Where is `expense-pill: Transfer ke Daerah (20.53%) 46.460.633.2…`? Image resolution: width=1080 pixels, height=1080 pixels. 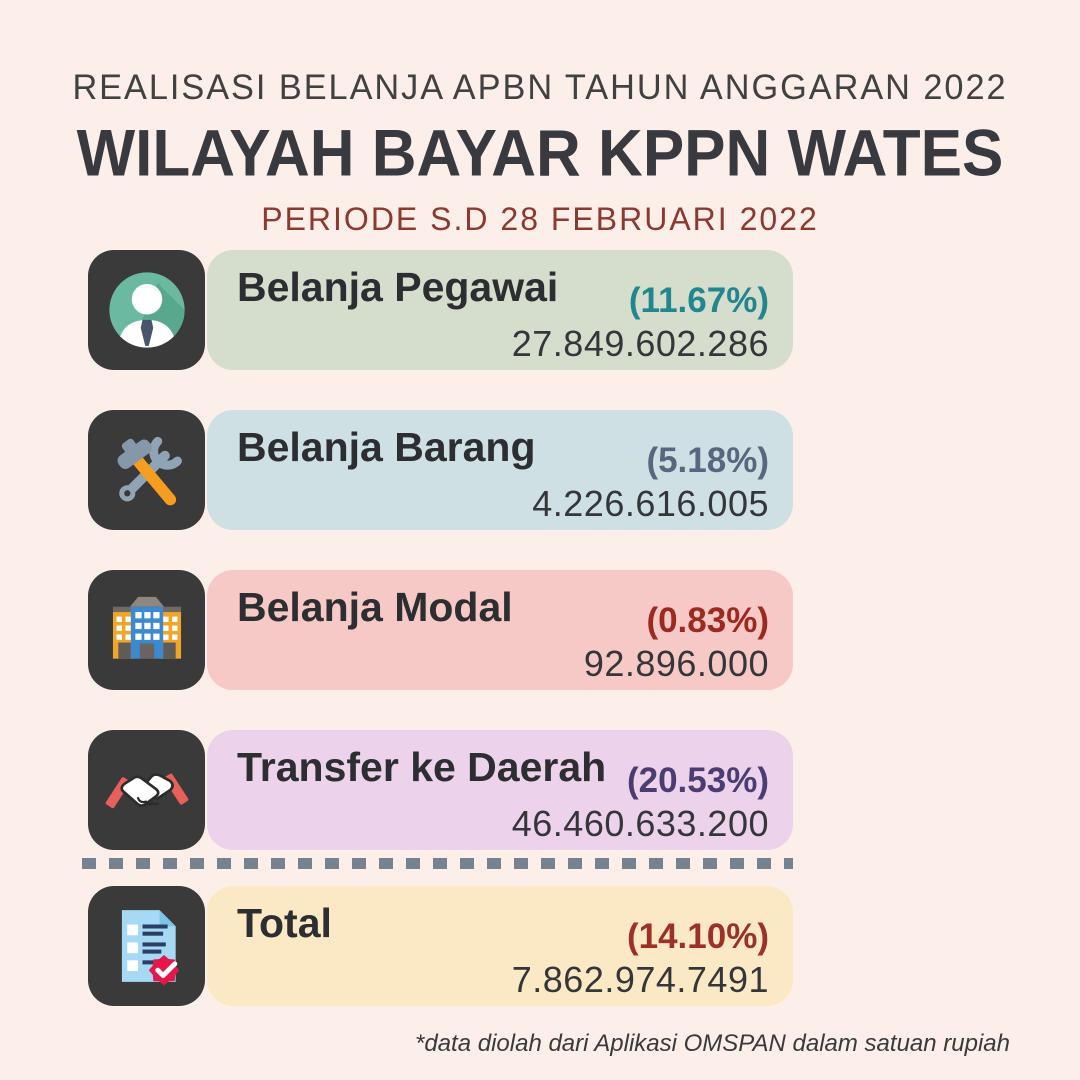
expense-pill: Transfer ke Daerah (20.53%) 46.460.633.2… is located at coordinates (500, 790).